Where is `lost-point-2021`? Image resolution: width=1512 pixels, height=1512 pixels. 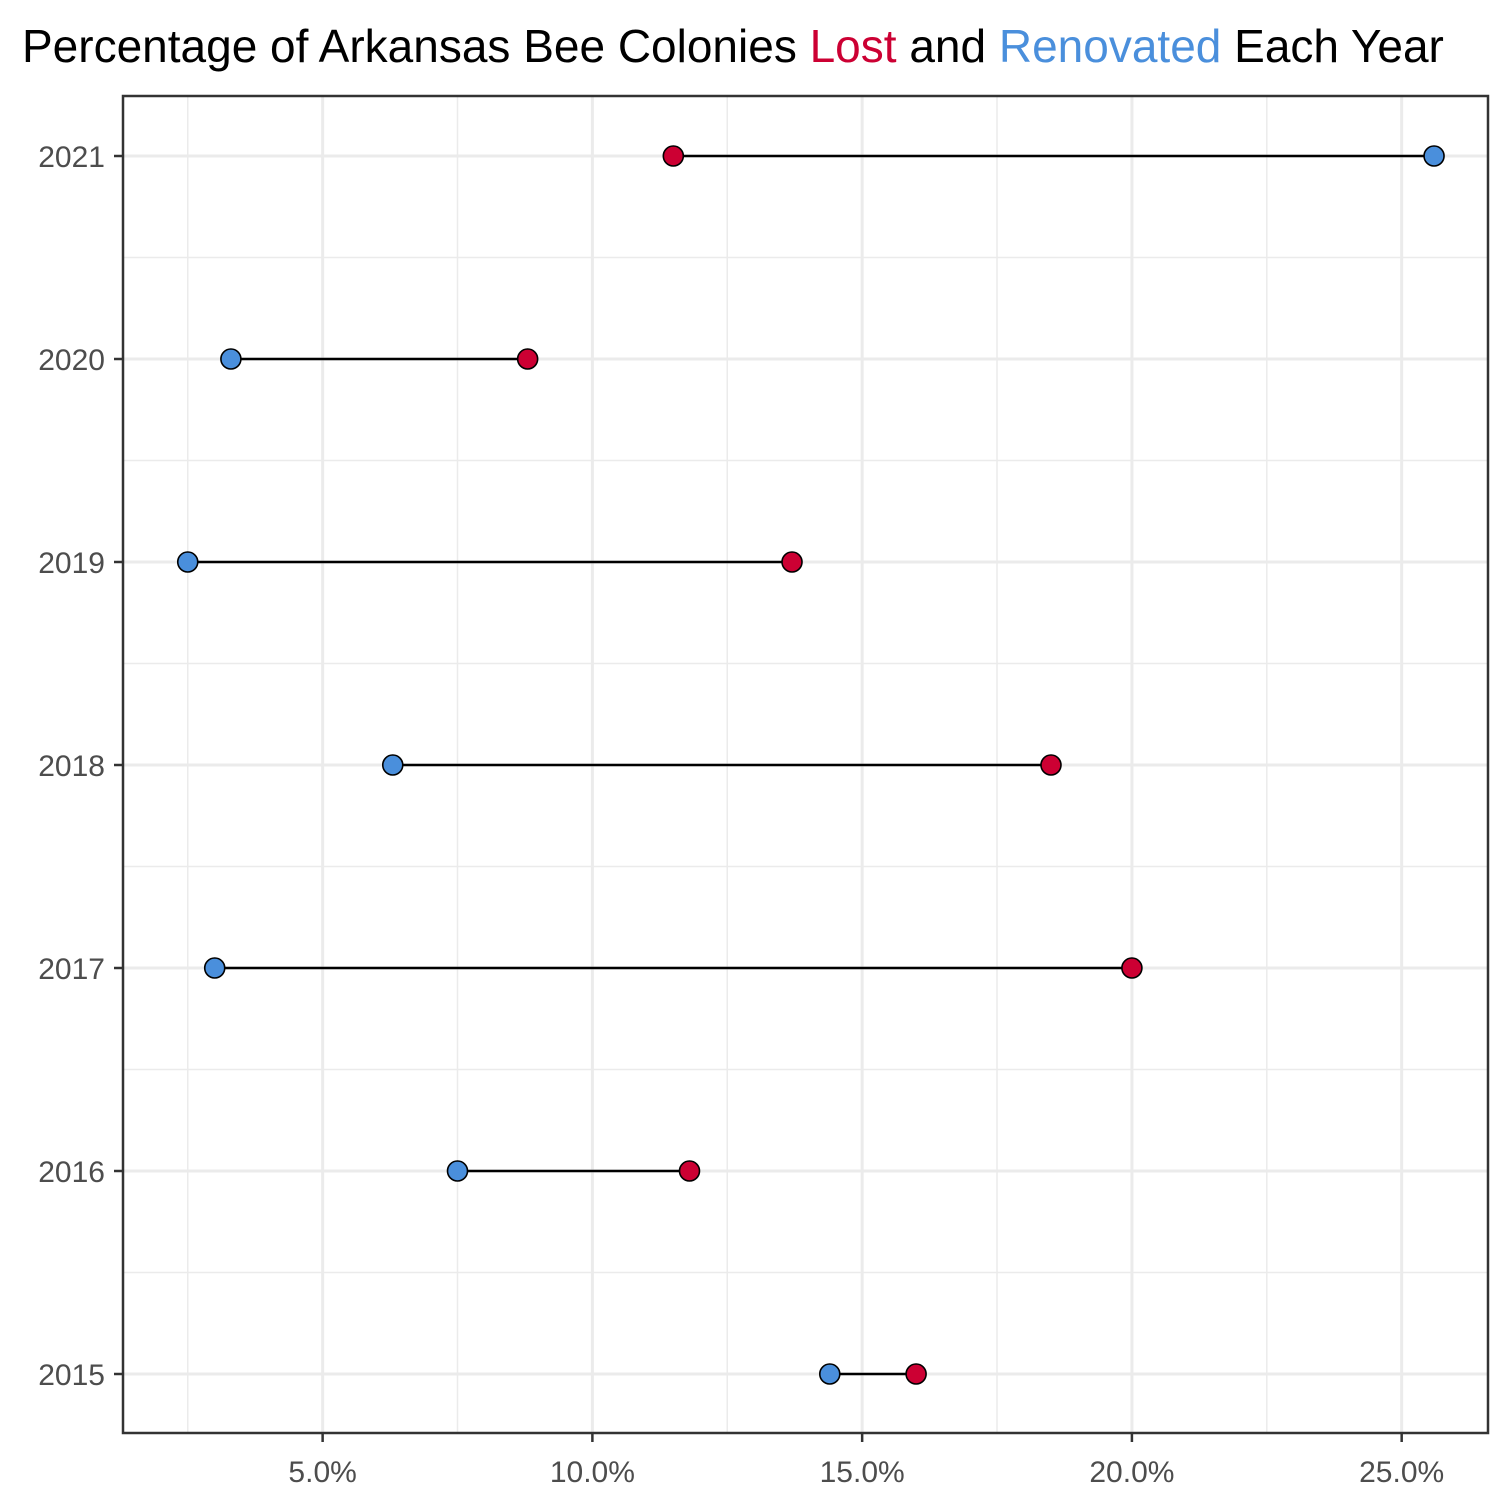
lost-point-2021 is located at coordinates (673, 156).